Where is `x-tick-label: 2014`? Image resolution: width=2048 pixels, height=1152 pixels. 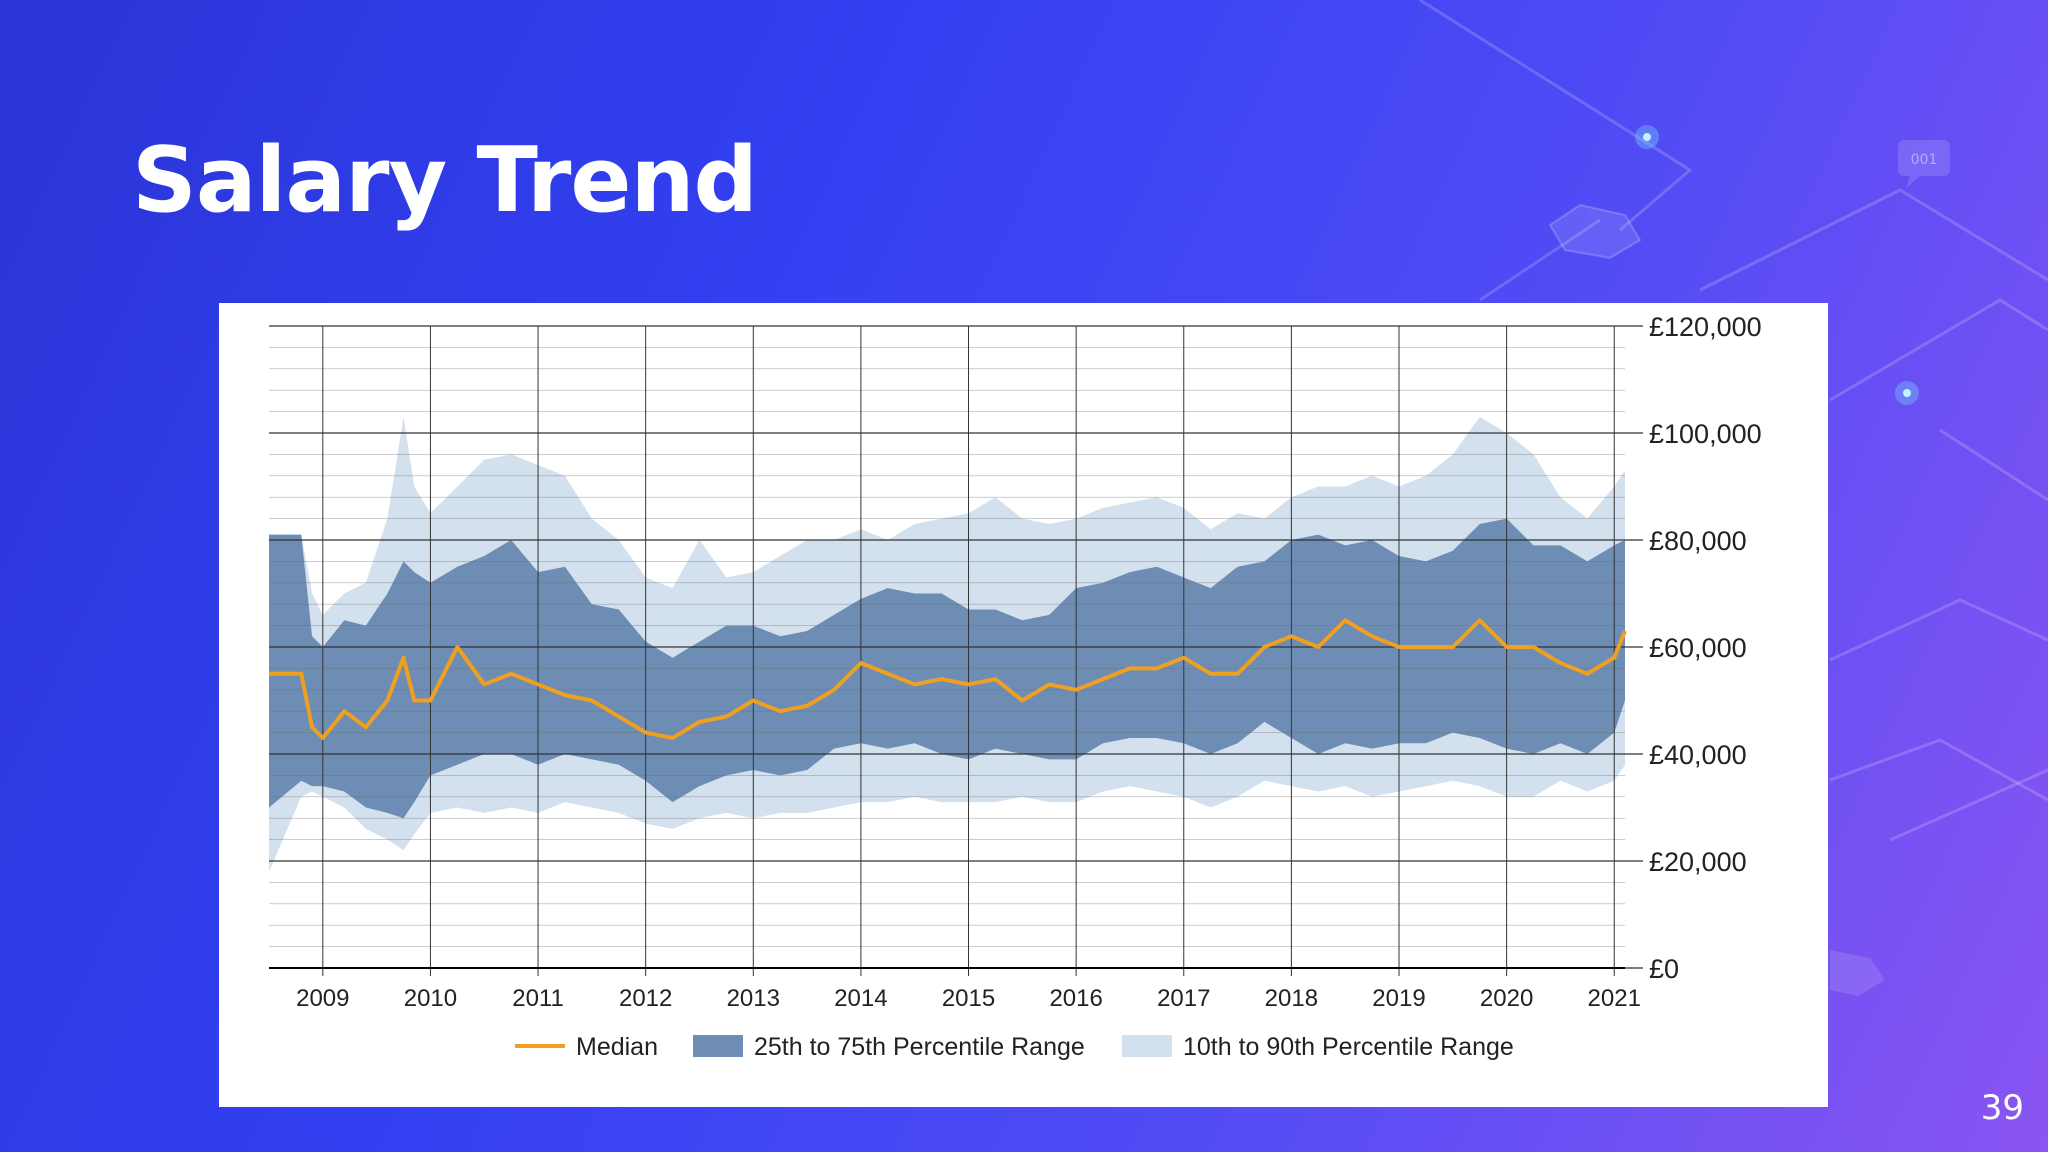
x-tick-label: 2014 is located at coordinates (860, 998).